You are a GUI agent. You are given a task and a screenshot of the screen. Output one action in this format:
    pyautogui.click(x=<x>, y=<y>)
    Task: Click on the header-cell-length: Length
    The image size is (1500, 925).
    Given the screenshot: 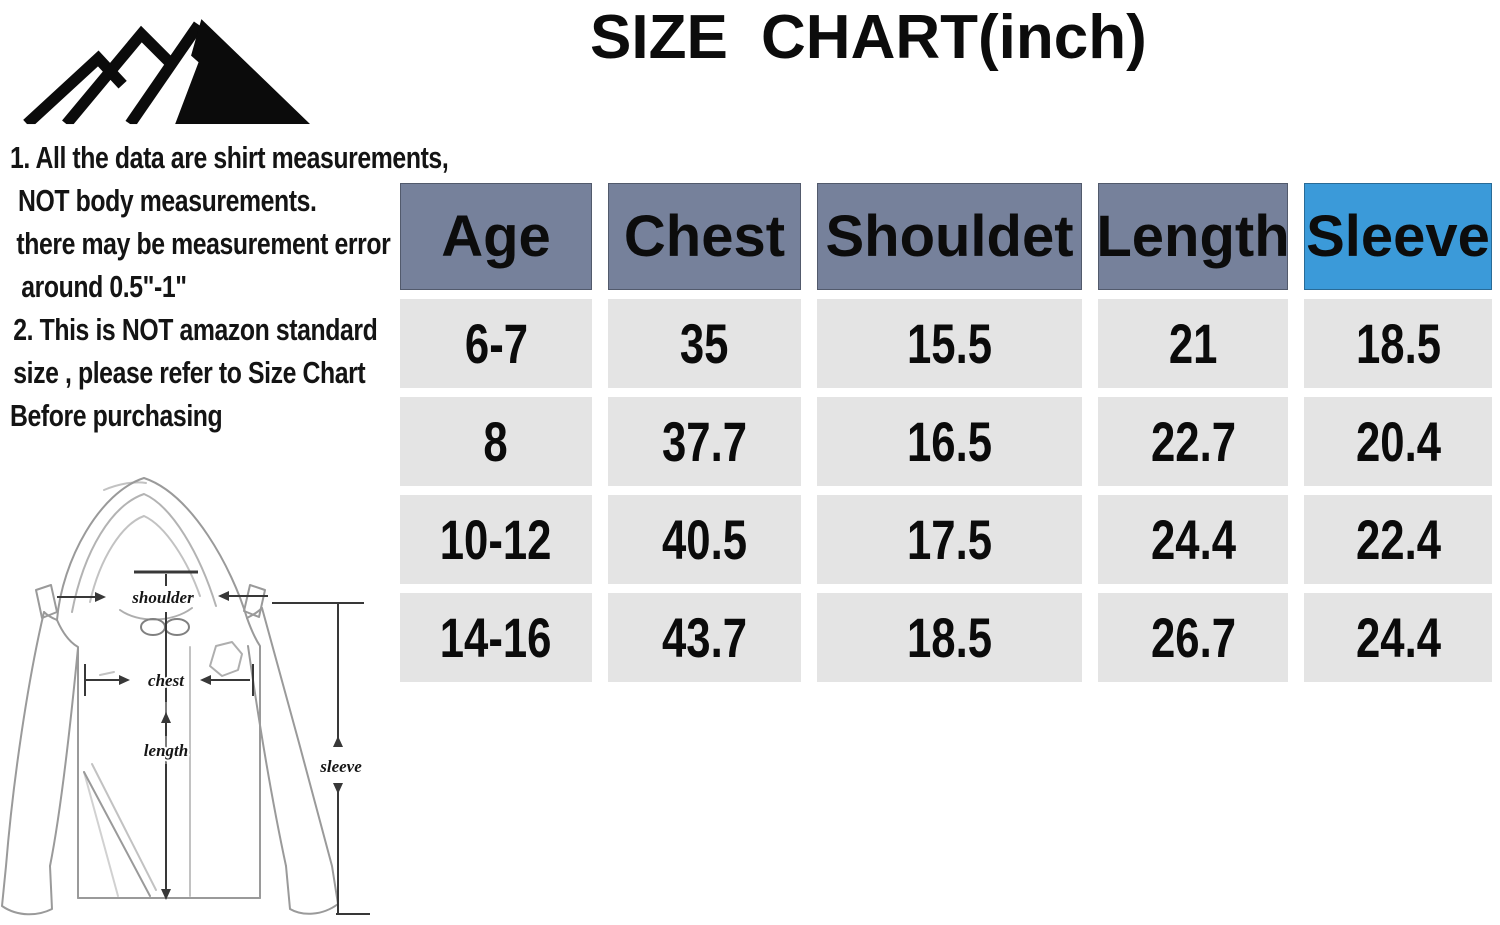 What is the action you would take?
    pyautogui.click(x=1193, y=236)
    